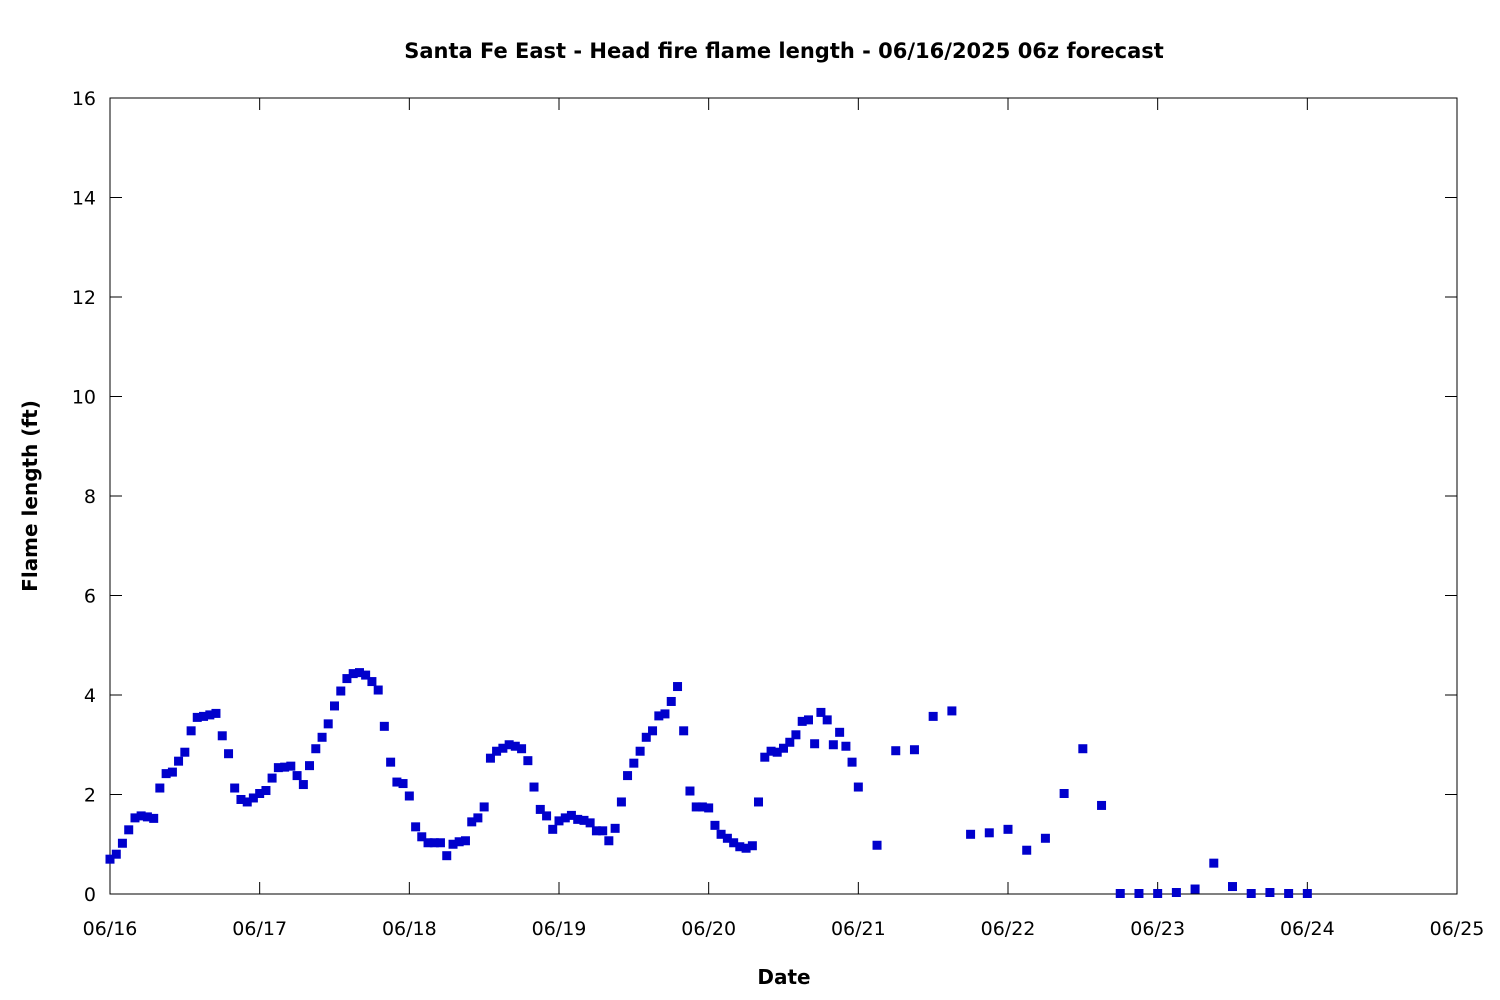 The height and width of the screenshot is (1000, 1500). What do you see at coordinates (84, 199) in the screenshot?
I see `y-tick-label: 14` at bounding box center [84, 199].